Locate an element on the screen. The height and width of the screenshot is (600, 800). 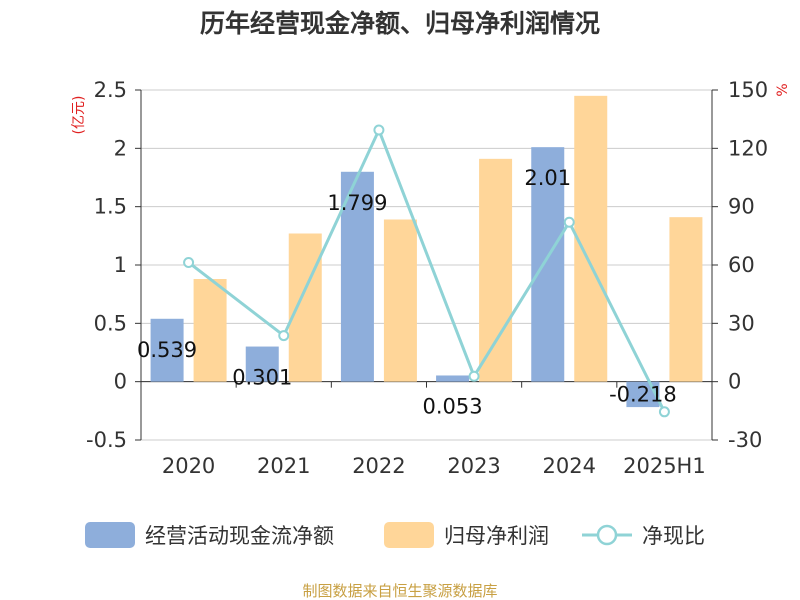
cashflow-data-label: 2.01 is located at coordinates (547, 178).